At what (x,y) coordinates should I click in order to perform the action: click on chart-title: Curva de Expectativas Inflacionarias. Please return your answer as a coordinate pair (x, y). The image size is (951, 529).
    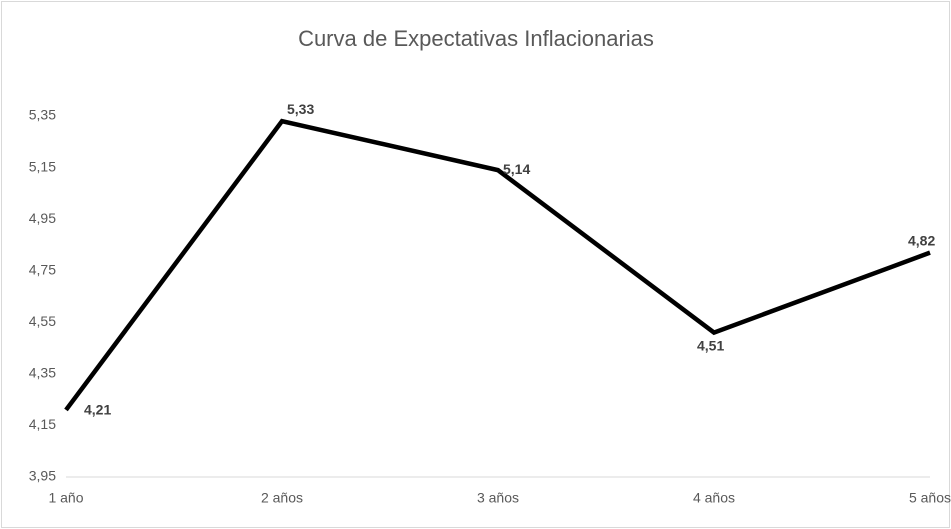
    Looking at the image, I should click on (476, 38).